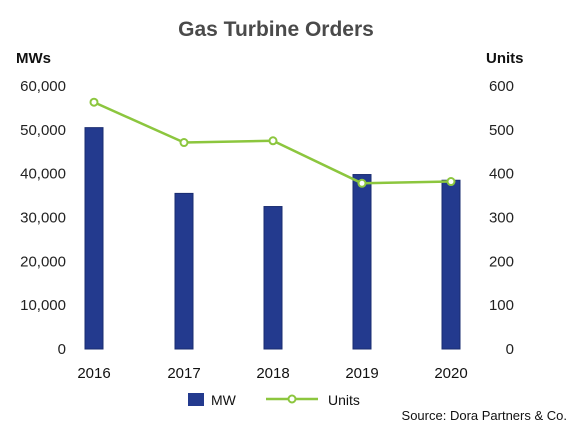 The width and height of the screenshot is (571, 432). I want to click on x-tick-label: 2020, so click(450, 373).